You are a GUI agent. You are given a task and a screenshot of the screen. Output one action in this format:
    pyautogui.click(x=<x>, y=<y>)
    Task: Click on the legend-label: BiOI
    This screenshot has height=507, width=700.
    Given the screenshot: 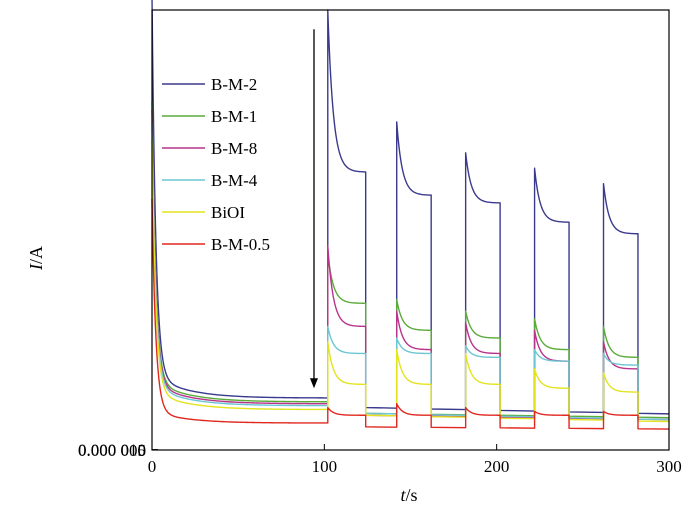 What is the action you would take?
    pyautogui.click(x=228, y=212)
    